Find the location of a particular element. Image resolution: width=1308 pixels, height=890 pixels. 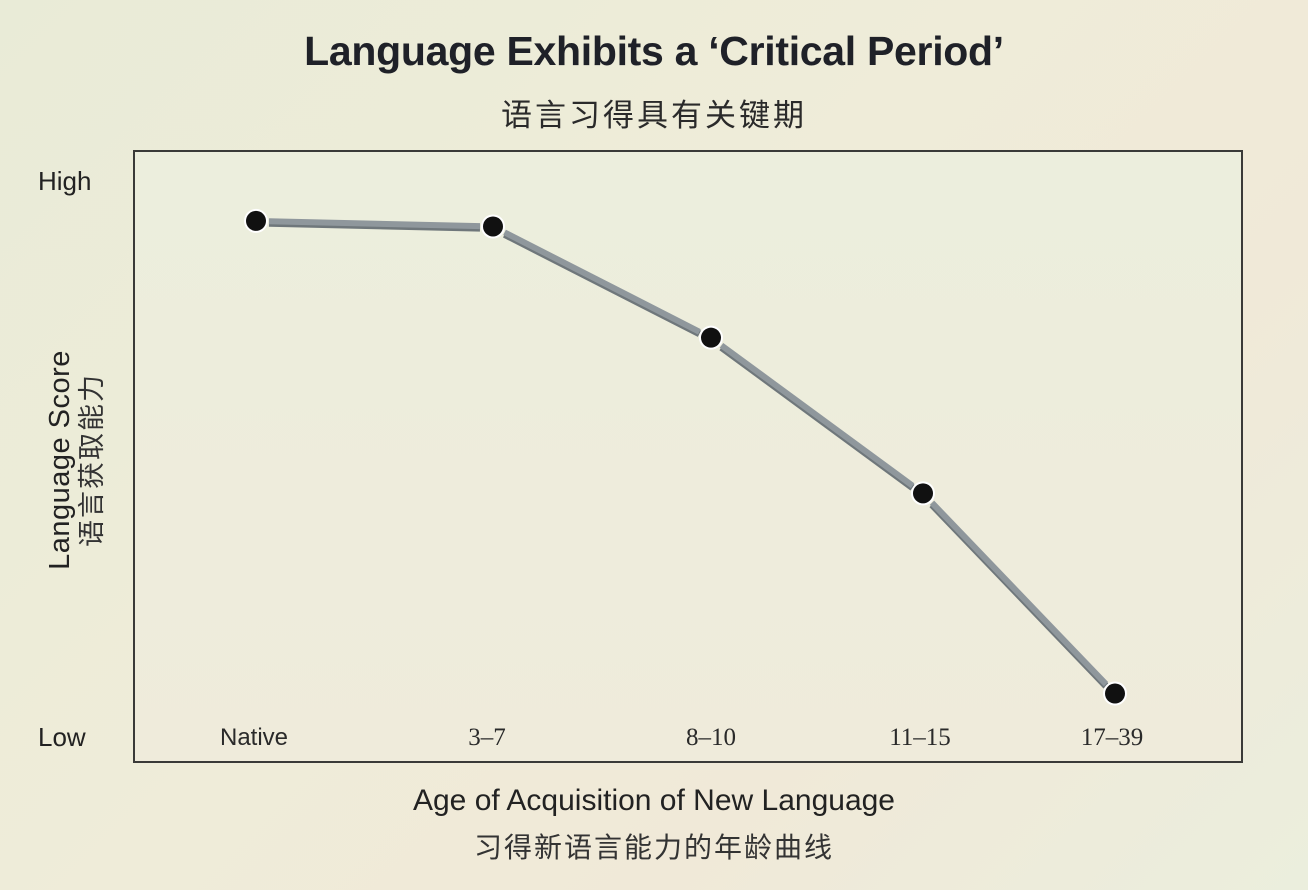

y-tick-high: High is located at coordinates (65, 181).